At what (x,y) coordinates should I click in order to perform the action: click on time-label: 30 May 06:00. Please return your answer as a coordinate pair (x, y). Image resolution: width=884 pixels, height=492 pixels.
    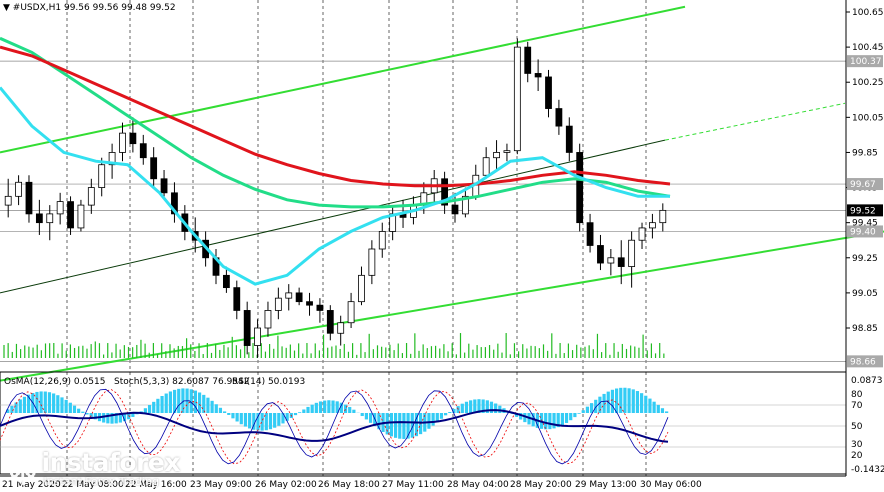
    Looking at the image, I should click on (671, 485).